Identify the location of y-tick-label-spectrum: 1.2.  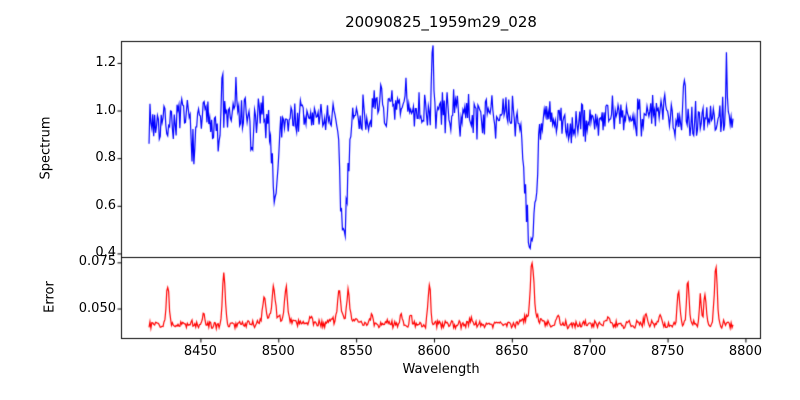
(105, 62).